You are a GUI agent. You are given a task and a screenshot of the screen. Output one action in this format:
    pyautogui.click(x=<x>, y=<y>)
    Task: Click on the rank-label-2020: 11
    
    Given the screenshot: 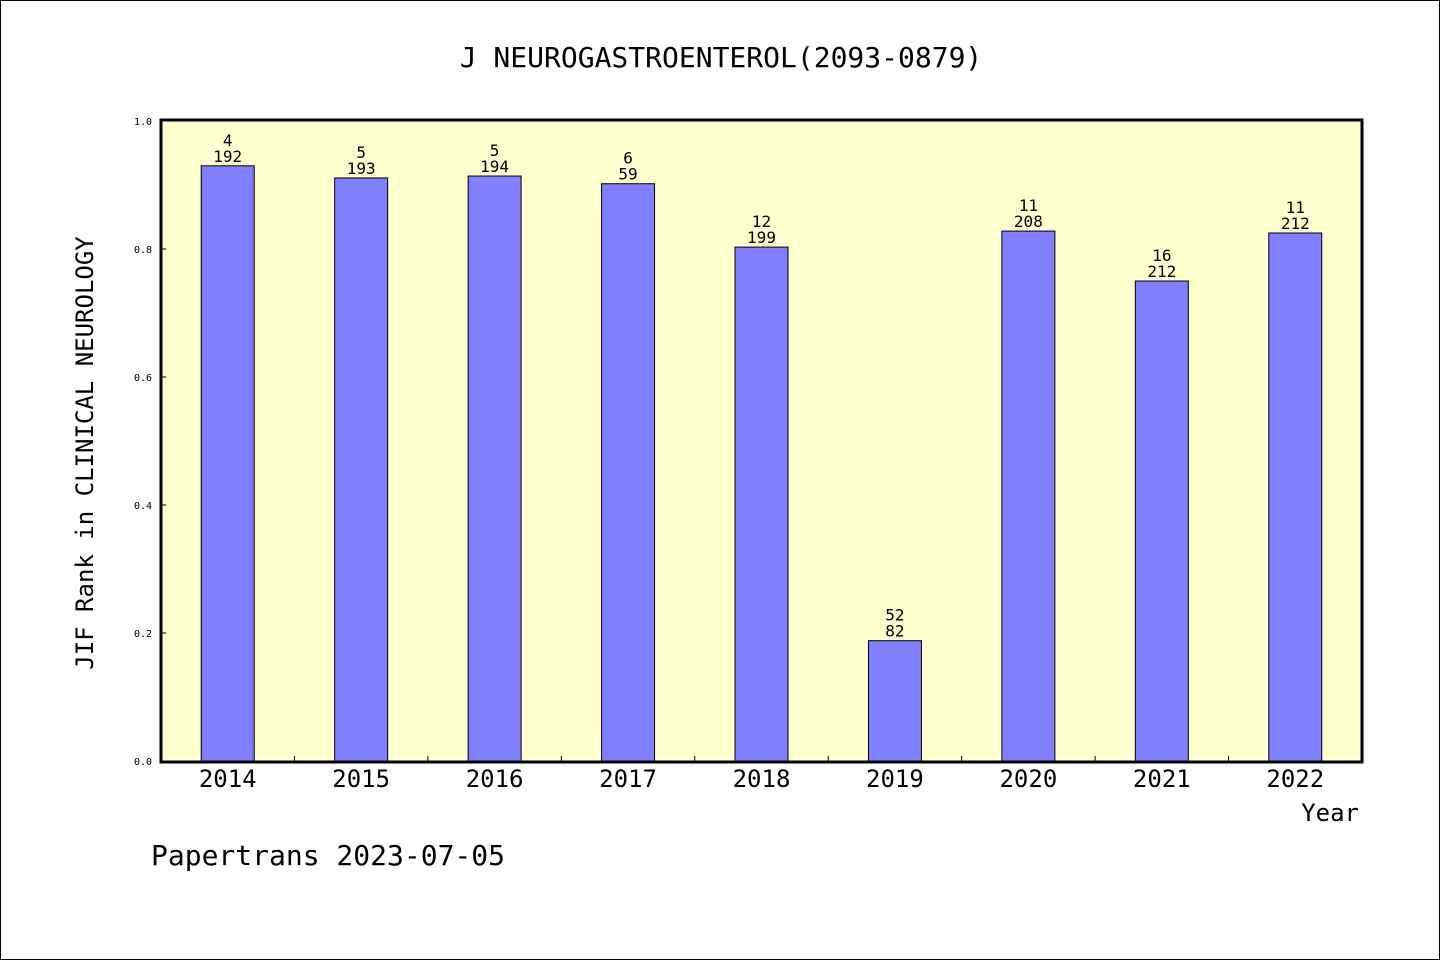 What is the action you would take?
    pyautogui.click(x=1028, y=205)
    